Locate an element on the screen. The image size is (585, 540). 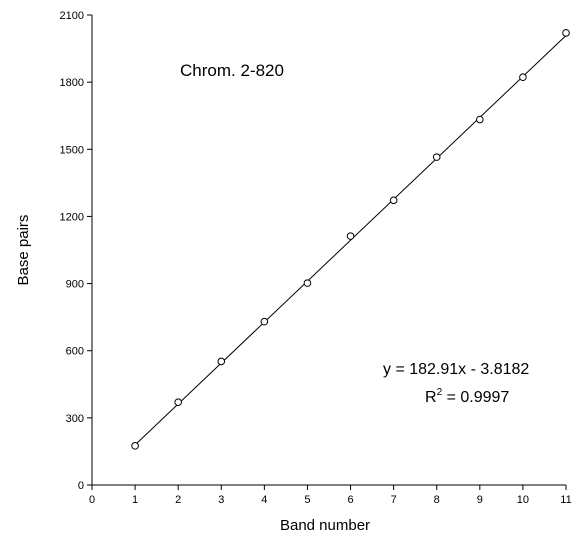
x-tick-label: 3 is located at coordinates (221, 500).